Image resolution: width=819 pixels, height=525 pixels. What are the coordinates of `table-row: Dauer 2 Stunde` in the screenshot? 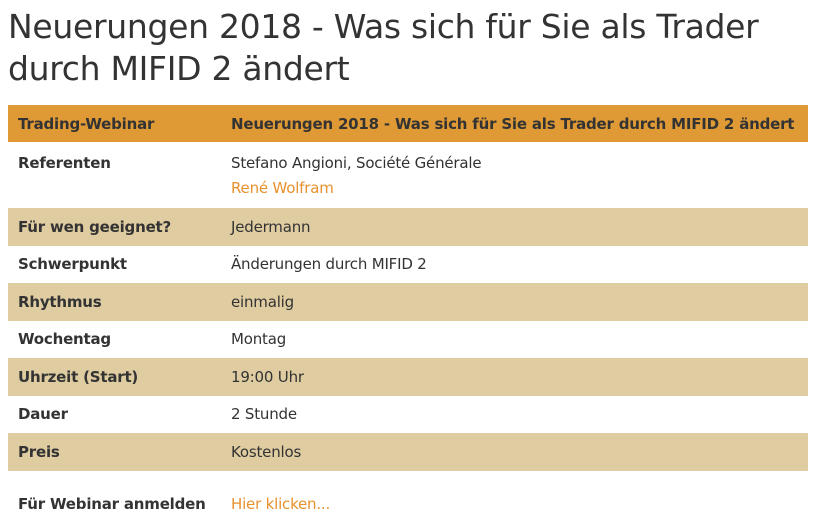 It's located at (408, 415).